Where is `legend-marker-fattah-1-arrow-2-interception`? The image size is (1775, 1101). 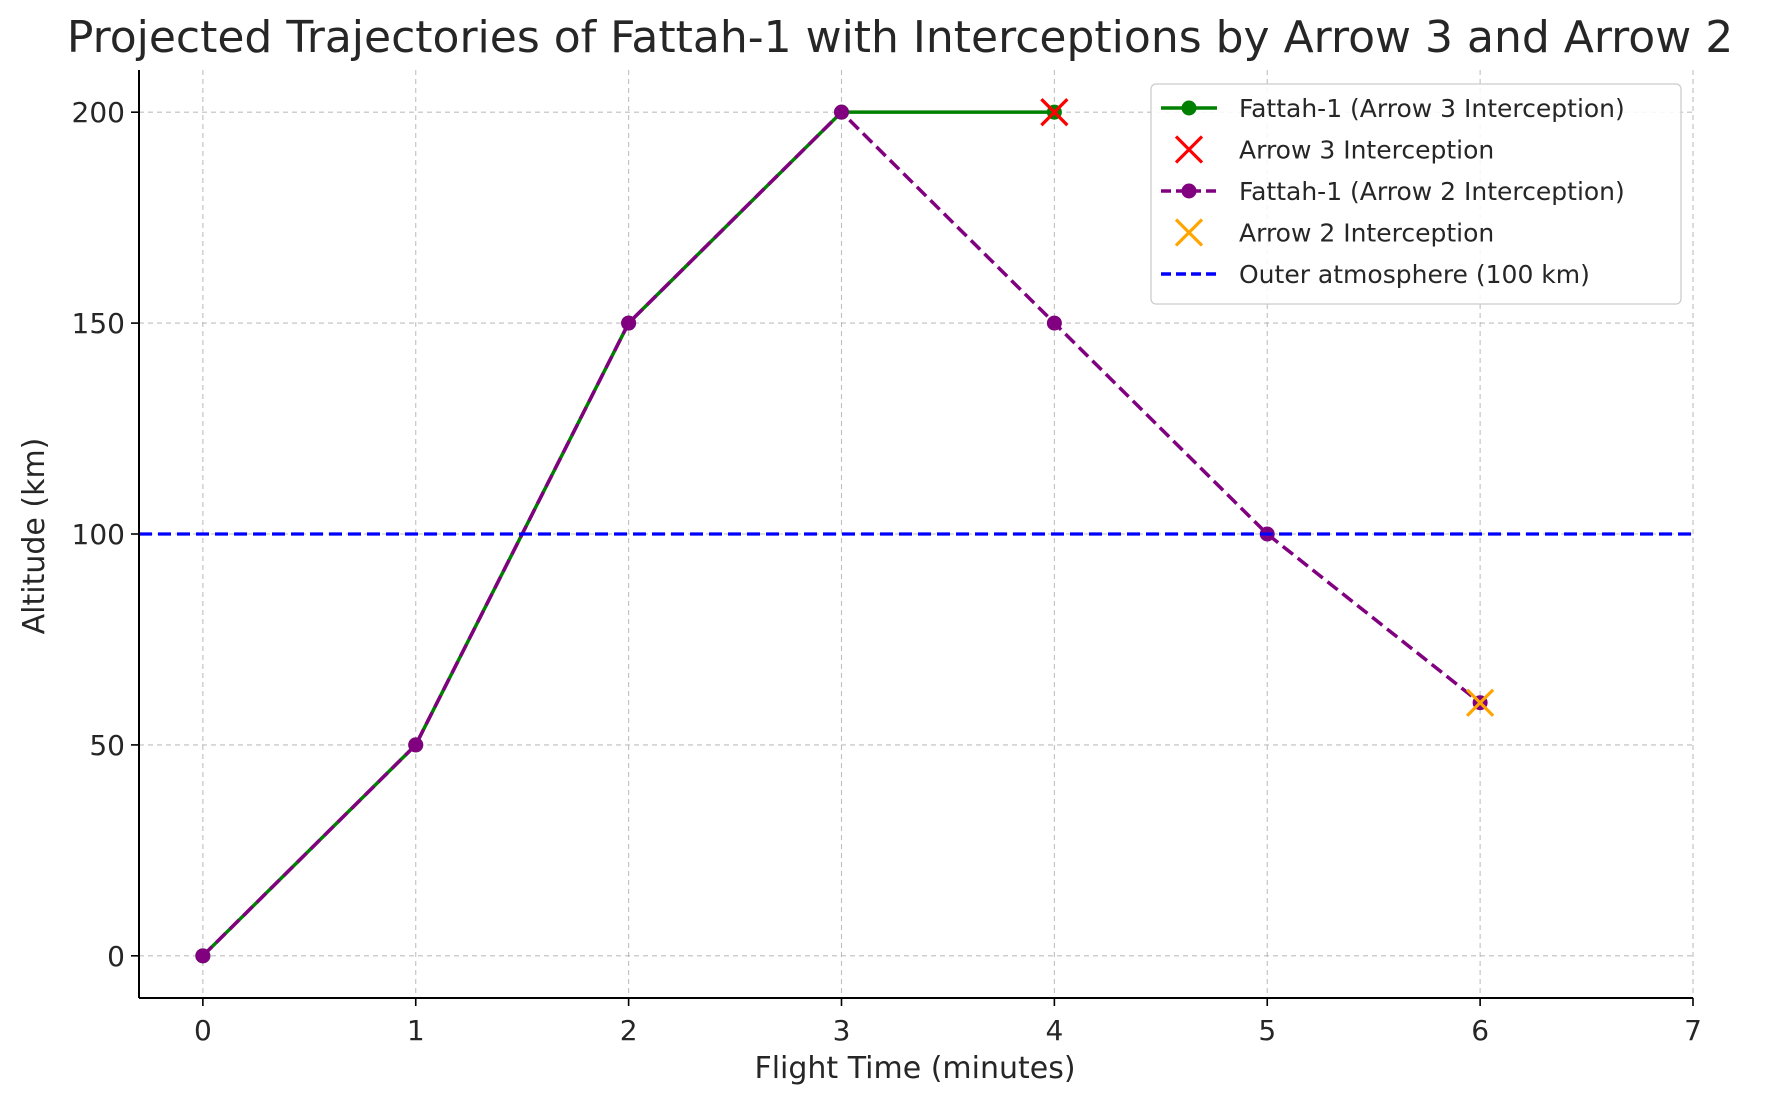 legend-marker-fattah-1-arrow-2-interception is located at coordinates (1189, 191).